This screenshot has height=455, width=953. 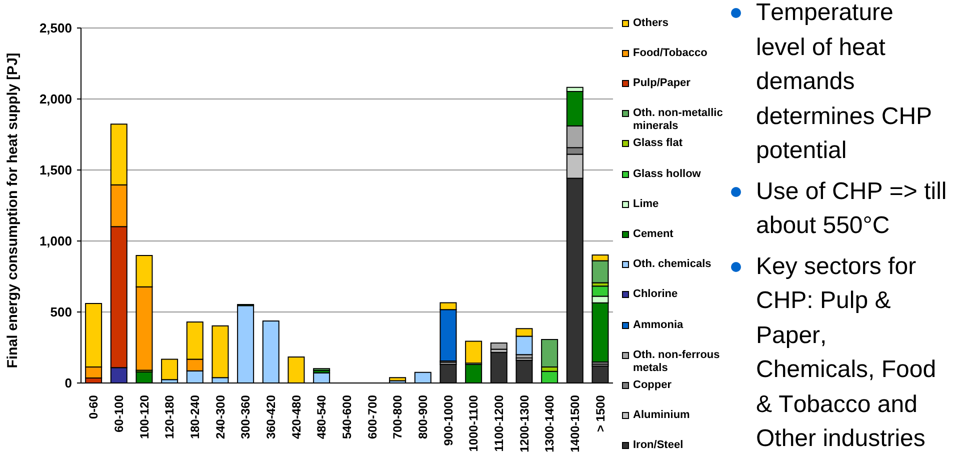 What do you see at coordinates (662, 83) in the screenshot?
I see `legend-label: Pulp/Paper` at bounding box center [662, 83].